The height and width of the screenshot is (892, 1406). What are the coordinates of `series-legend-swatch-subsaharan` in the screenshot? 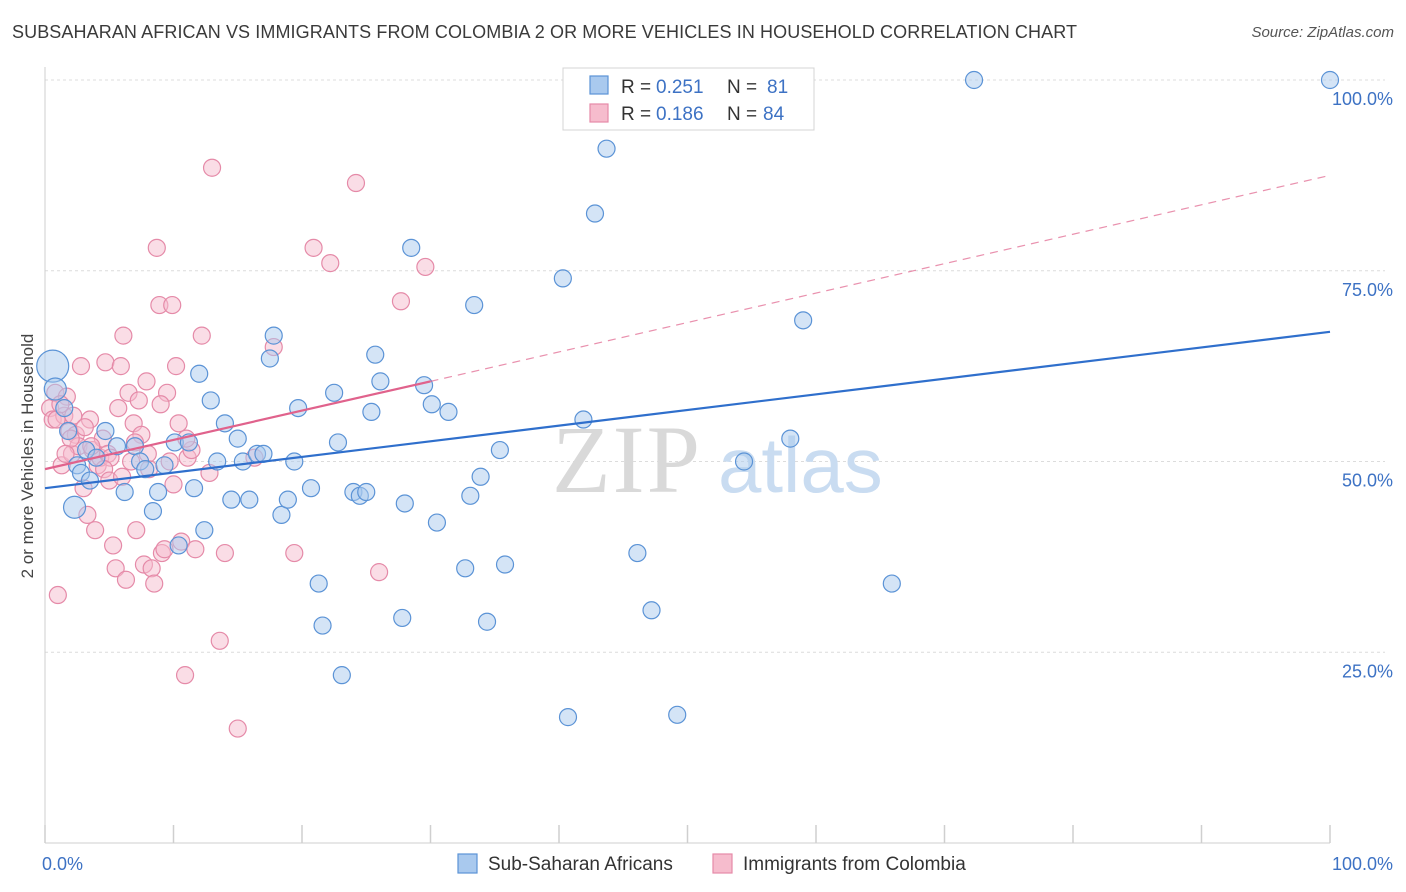 It's located at (467, 863).